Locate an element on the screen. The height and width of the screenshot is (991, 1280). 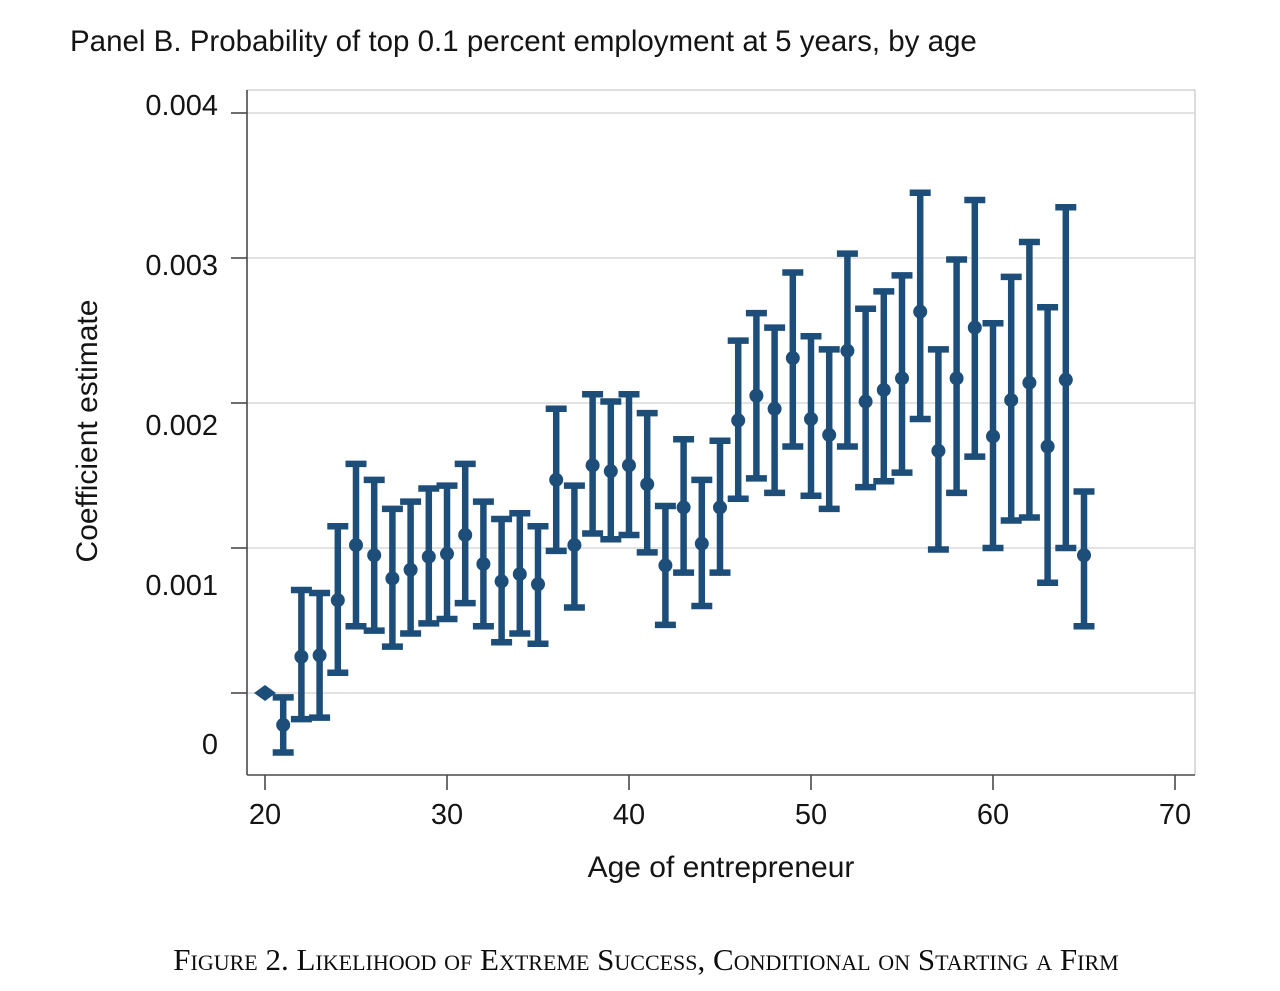
y-axis-tick-labels: 0 0.001 0.002 0.003 0.004 is located at coordinates (181, 425).